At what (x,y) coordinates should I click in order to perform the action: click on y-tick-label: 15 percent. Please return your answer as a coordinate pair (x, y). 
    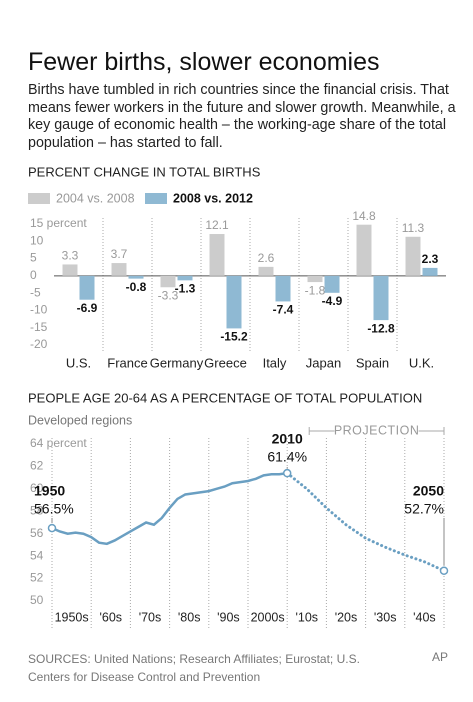
    Looking at the image, I should click on (58, 223).